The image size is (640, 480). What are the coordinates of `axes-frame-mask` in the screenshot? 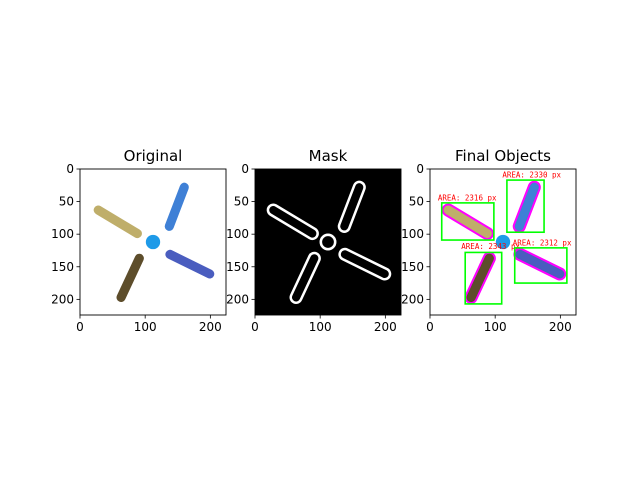 It's located at (328, 242).